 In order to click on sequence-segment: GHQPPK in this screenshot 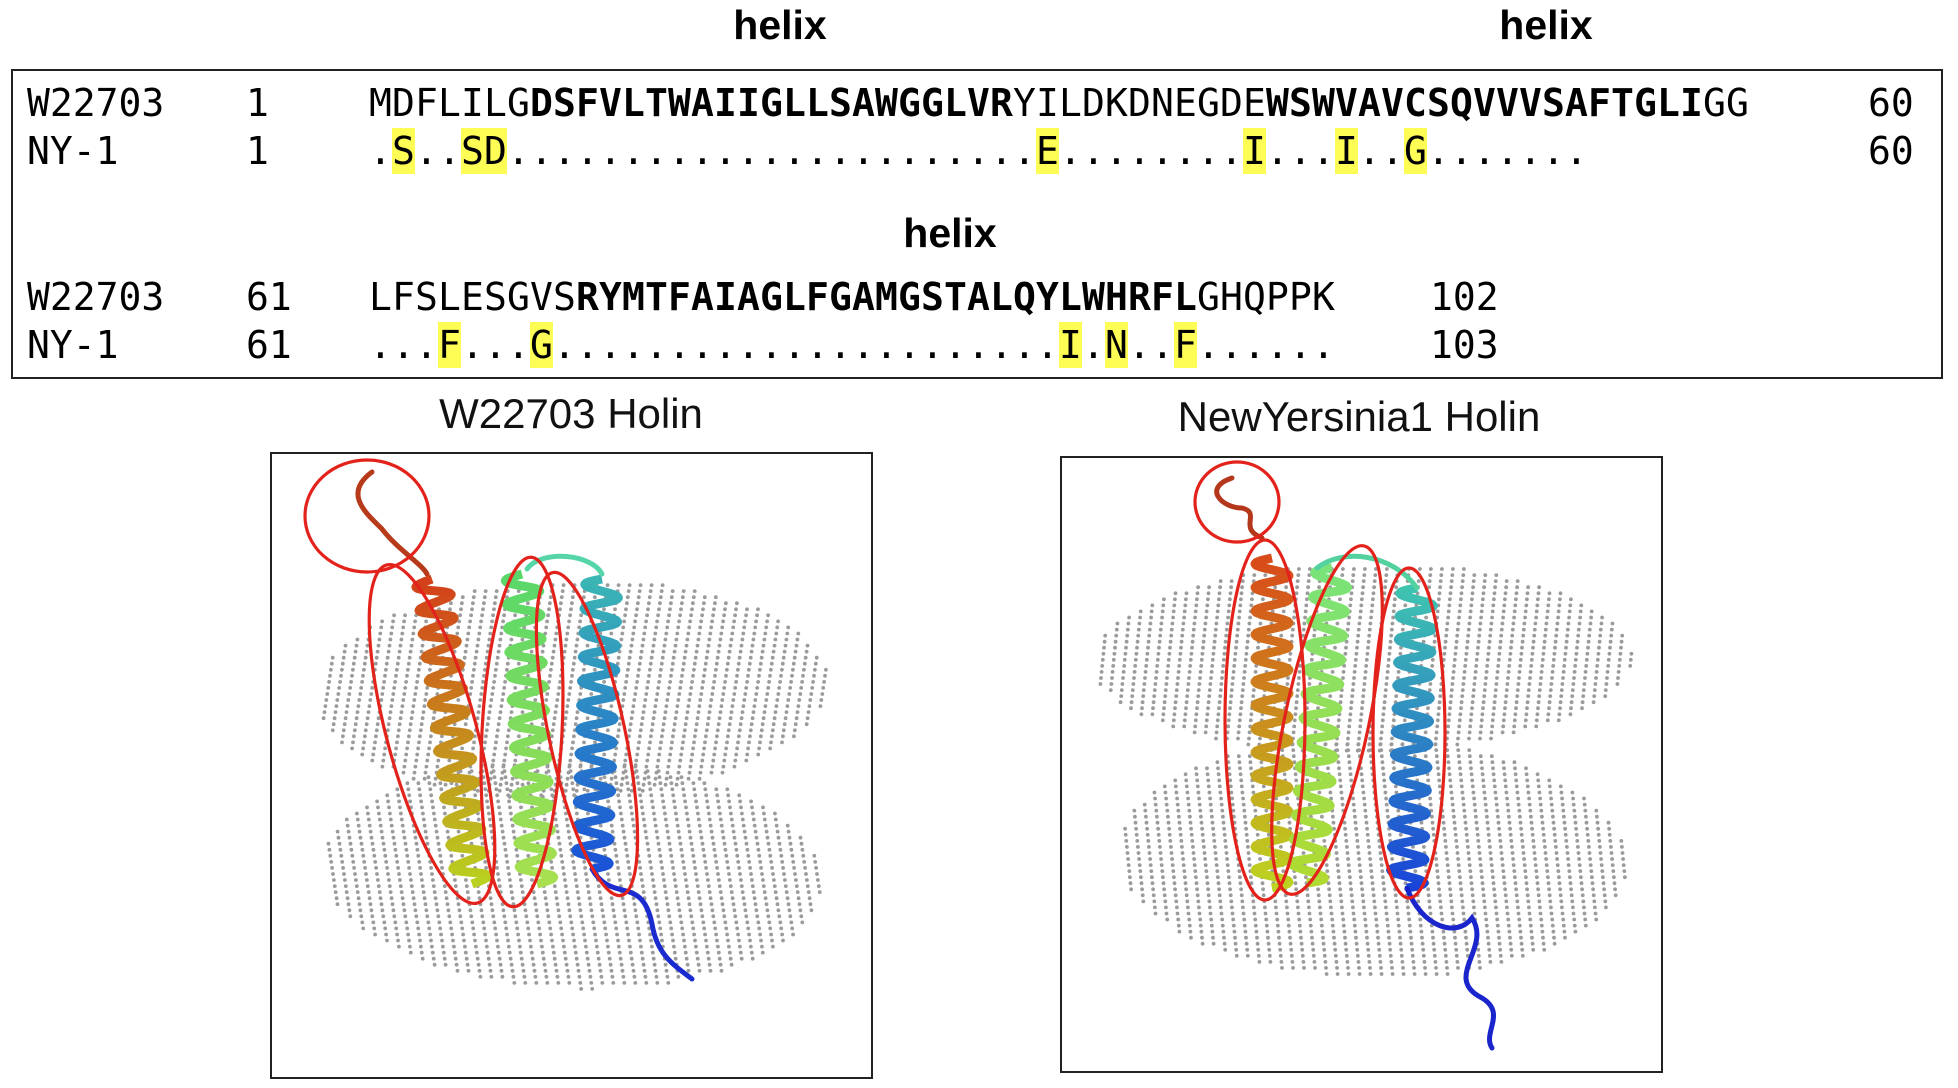, I will do `click(1266, 297)`.